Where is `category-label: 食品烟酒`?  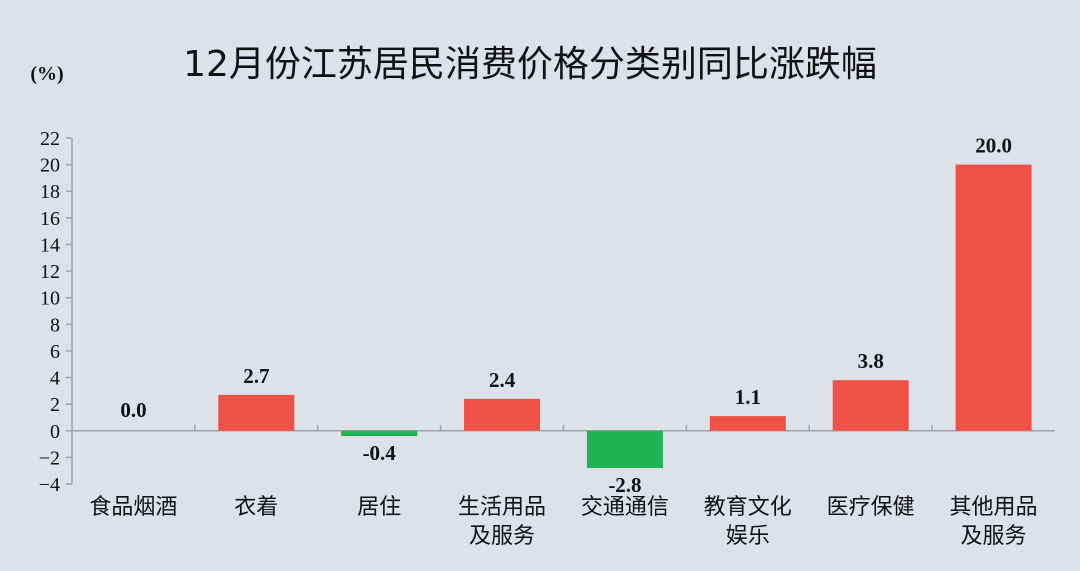 category-label: 食品烟酒 is located at coordinates (133, 507).